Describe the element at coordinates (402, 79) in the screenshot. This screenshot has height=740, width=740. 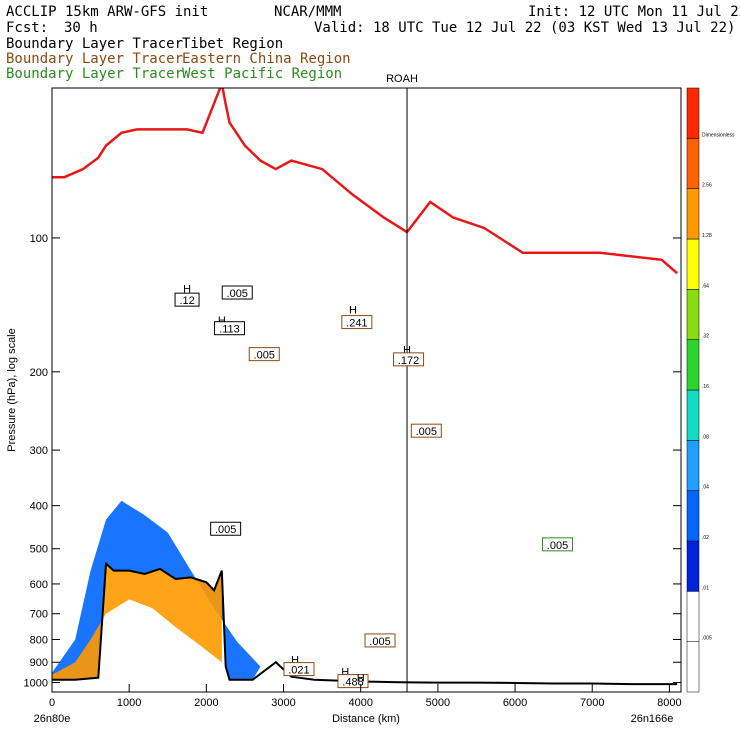
I see `station-label: ROAH` at that location.